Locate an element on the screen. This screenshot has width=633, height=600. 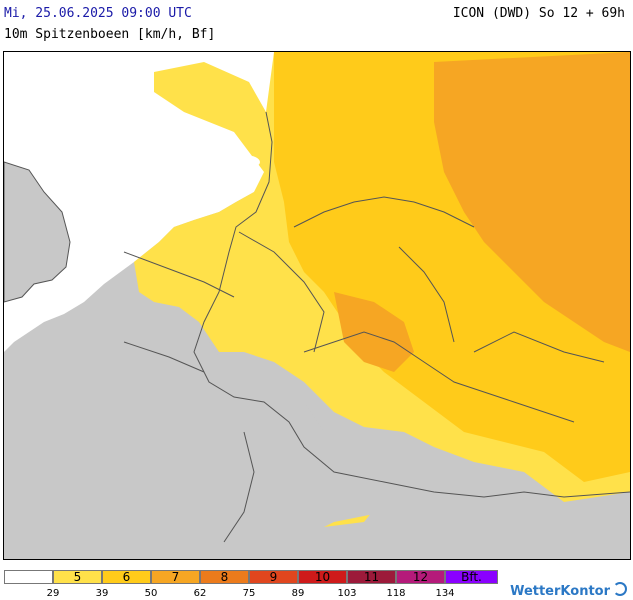
brand-mark-icon is located at coordinates (620, 589).